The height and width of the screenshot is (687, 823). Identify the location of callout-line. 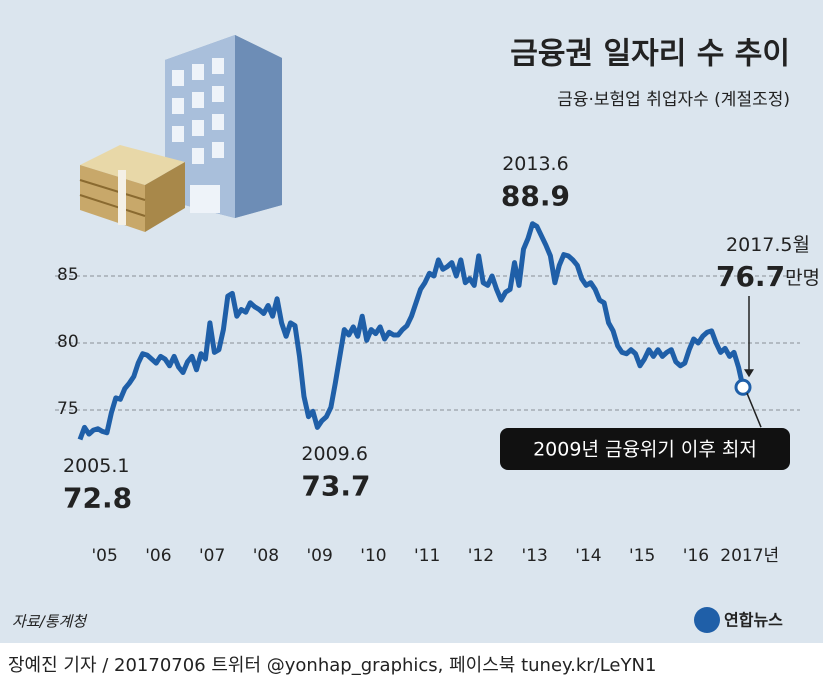
(754, 410).